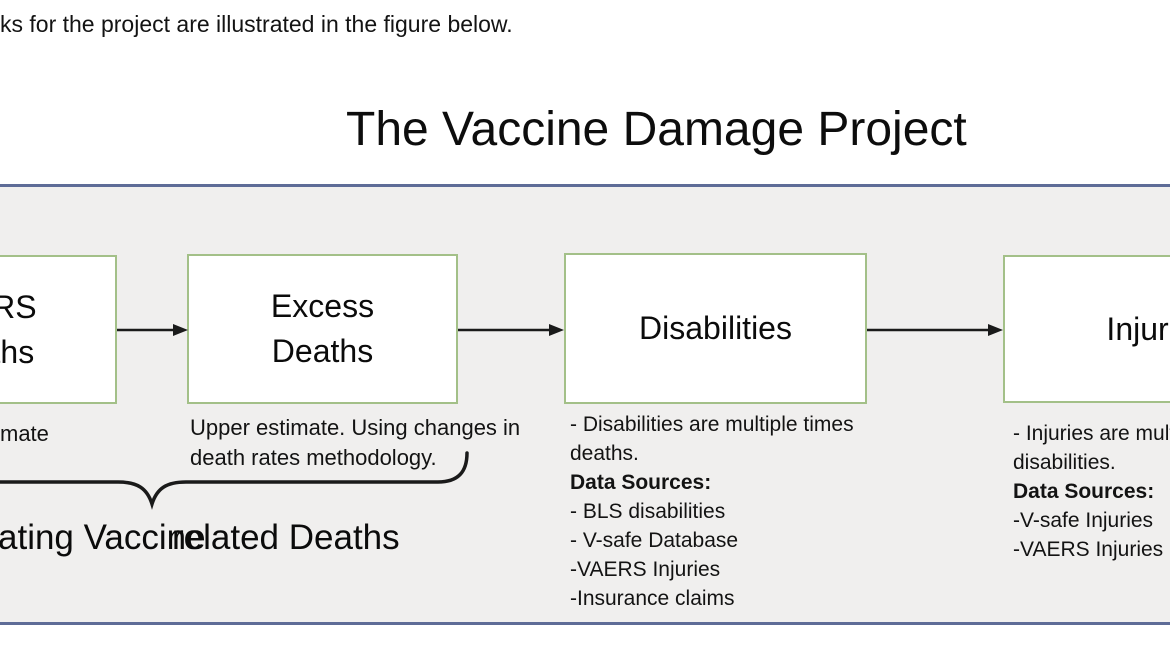 The width and height of the screenshot is (1170, 663). What do you see at coordinates (656, 129) in the screenshot?
I see `diagram-title: The Vaccine Damage Project` at bounding box center [656, 129].